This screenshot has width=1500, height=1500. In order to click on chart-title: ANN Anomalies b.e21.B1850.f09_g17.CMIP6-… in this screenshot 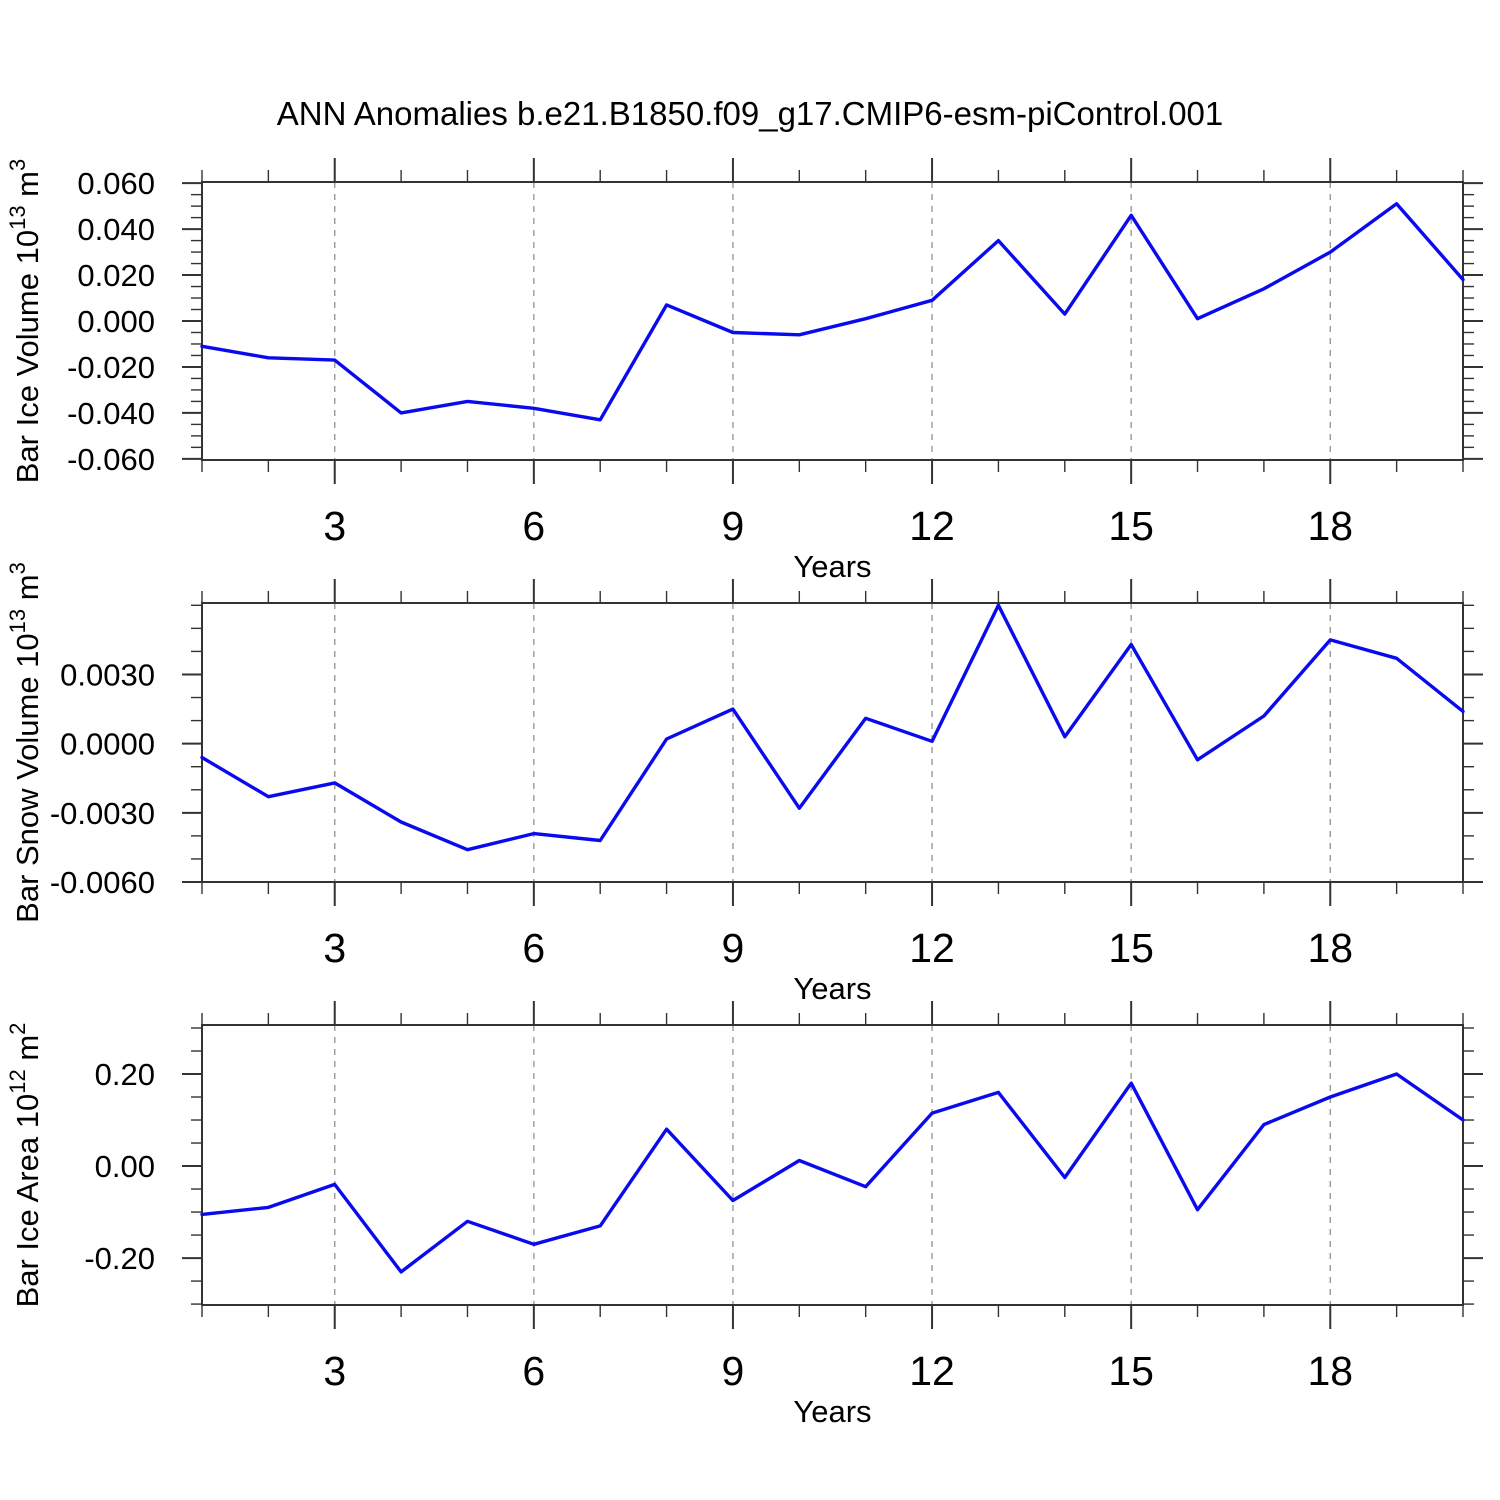, I will do `click(750, 113)`.